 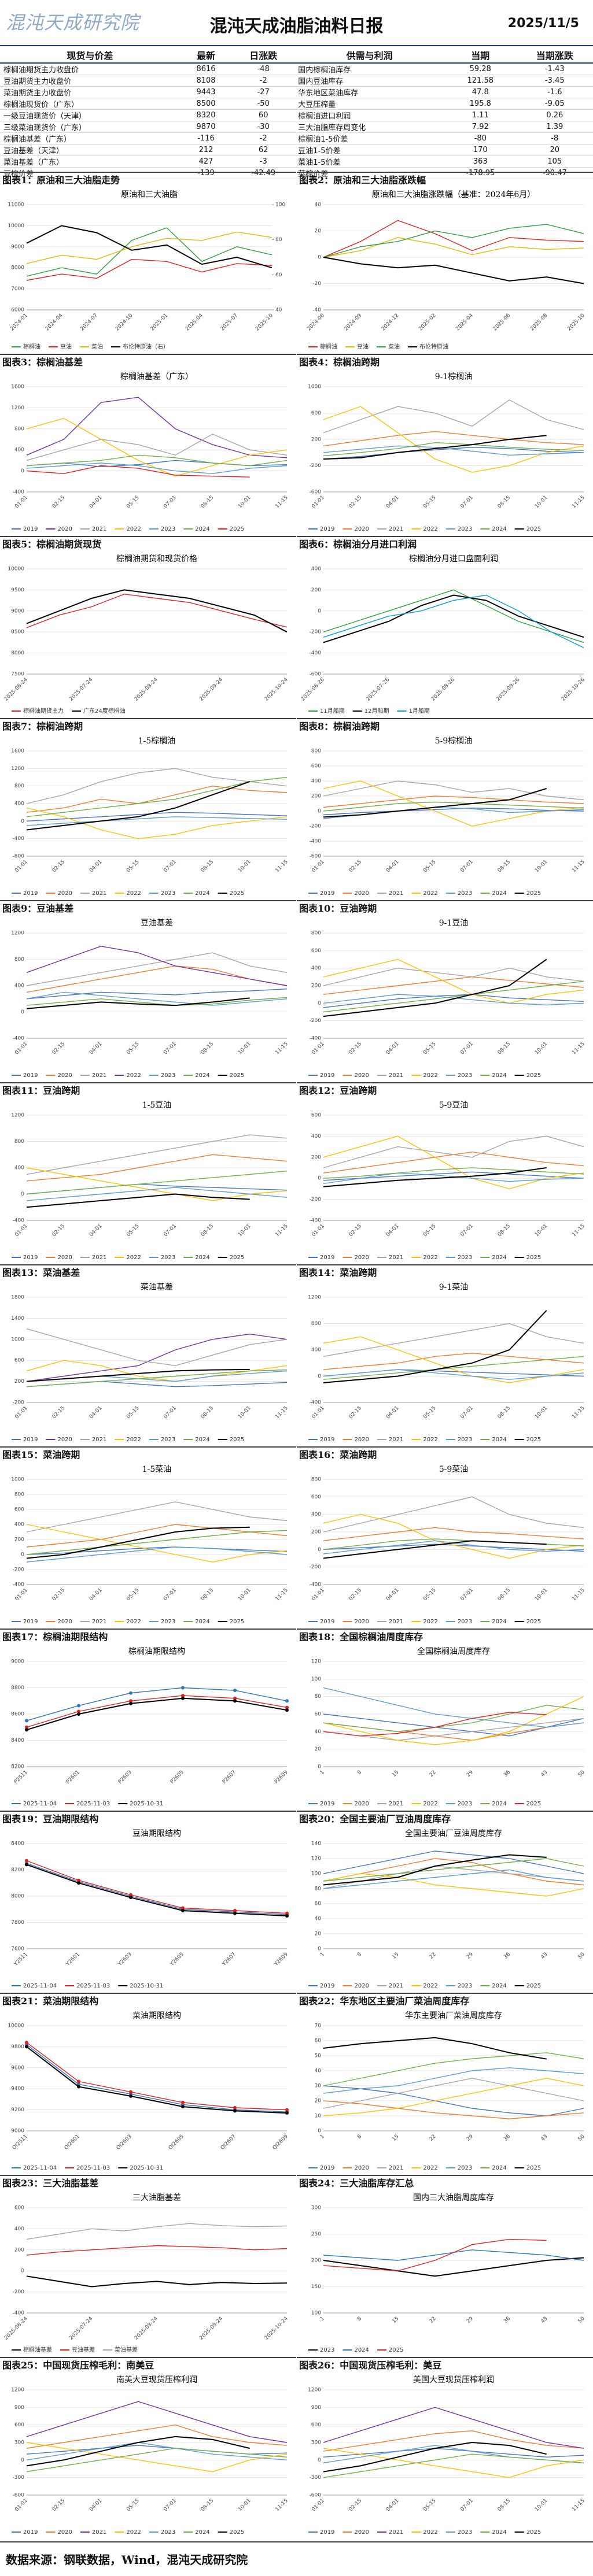 I want to click on legend-label: 2022, so click(x=430, y=2533).